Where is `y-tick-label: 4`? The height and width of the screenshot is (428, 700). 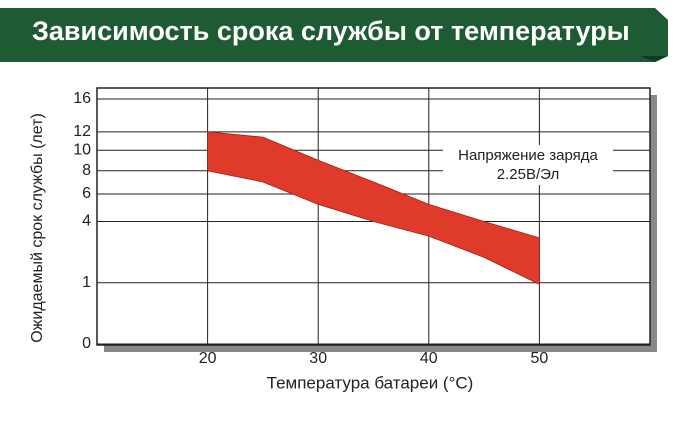 y-tick-label: 4 is located at coordinates (86, 221).